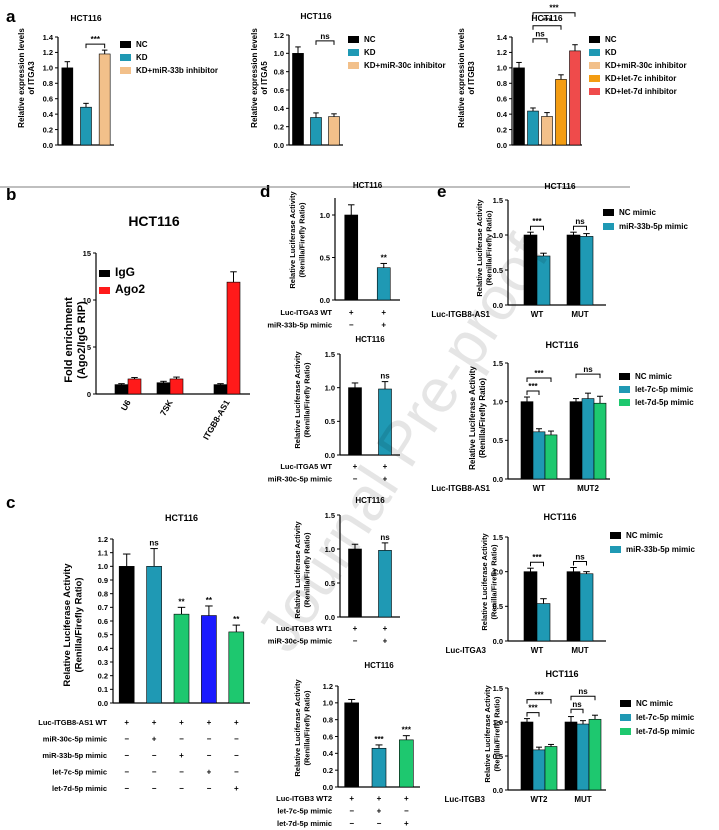  Describe the element at coordinates (460, 314) in the screenshot. I see `e1-xaxis-label: Luc-ITGB8-AS1` at that location.